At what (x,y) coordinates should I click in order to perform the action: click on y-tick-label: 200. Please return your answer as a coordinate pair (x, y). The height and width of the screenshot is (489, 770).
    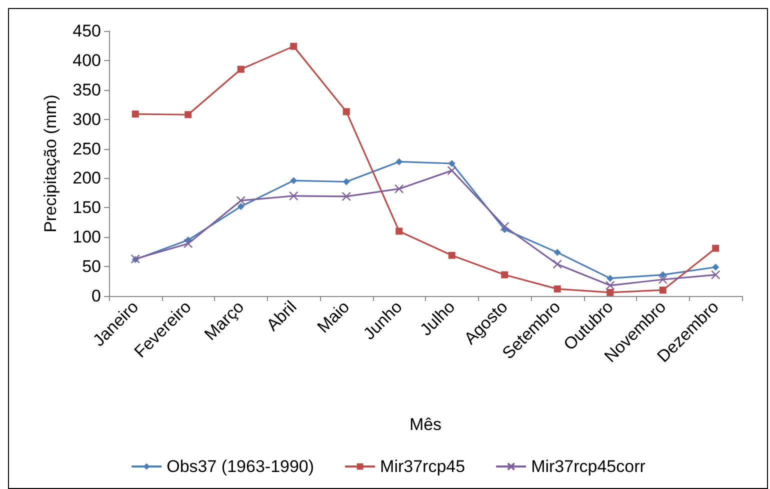
    Looking at the image, I should click on (86, 178).